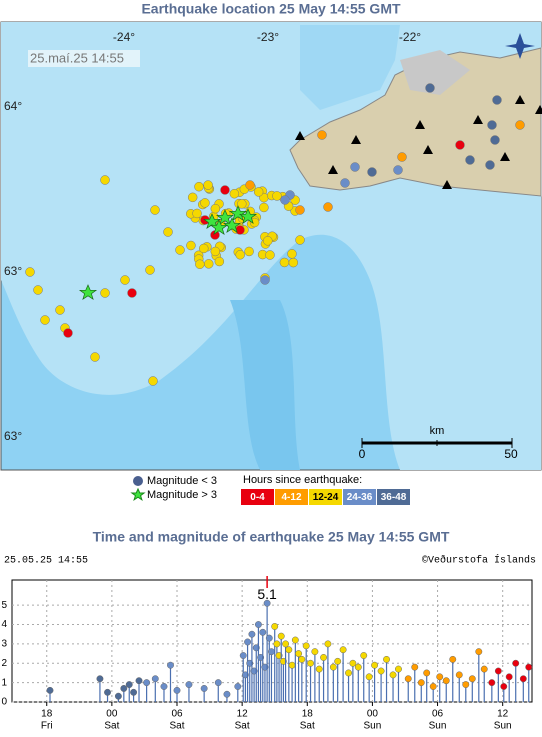 The width and height of the screenshot is (542, 737). I want to click on y-tick-label: 5, so click(4, 605).